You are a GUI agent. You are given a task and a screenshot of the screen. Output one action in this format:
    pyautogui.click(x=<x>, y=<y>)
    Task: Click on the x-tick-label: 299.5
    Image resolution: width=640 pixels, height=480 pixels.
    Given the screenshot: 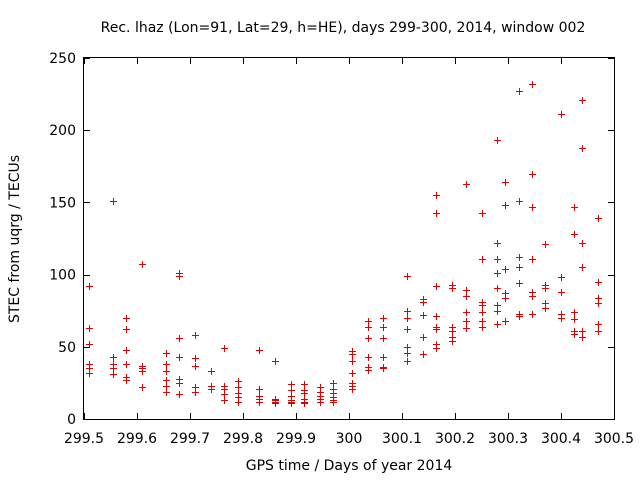 What is the action you would take?
    pyautogui.click(x=84, y=439)
    